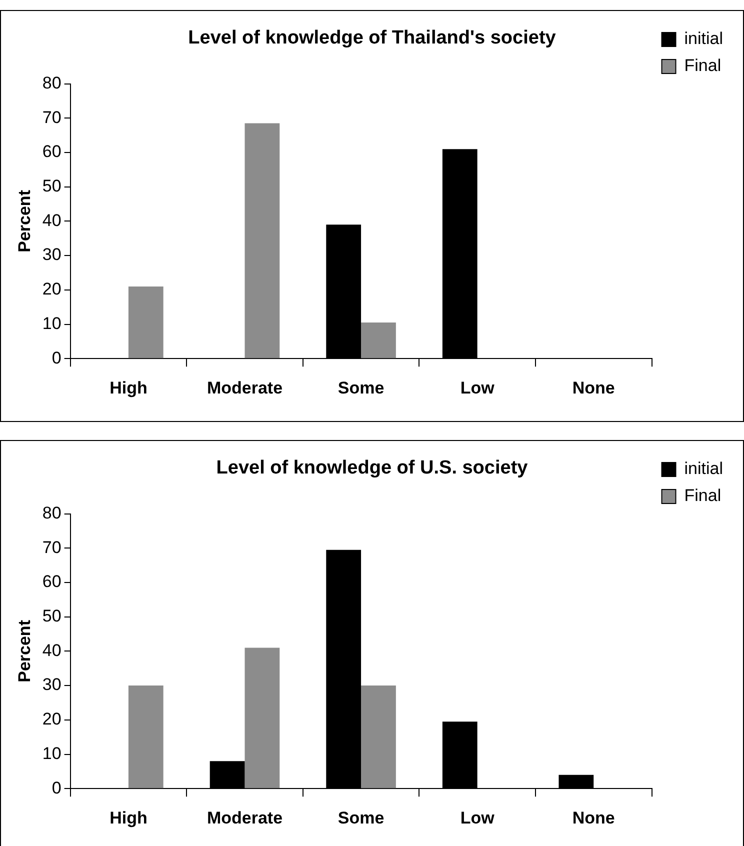 This screenshot has width=744, height=846. What do you see at coordinates (372, 38) in the screenshot?
I see `chart-title: Level of knowledge of Thailand's society` at bounding box center [372, 38].